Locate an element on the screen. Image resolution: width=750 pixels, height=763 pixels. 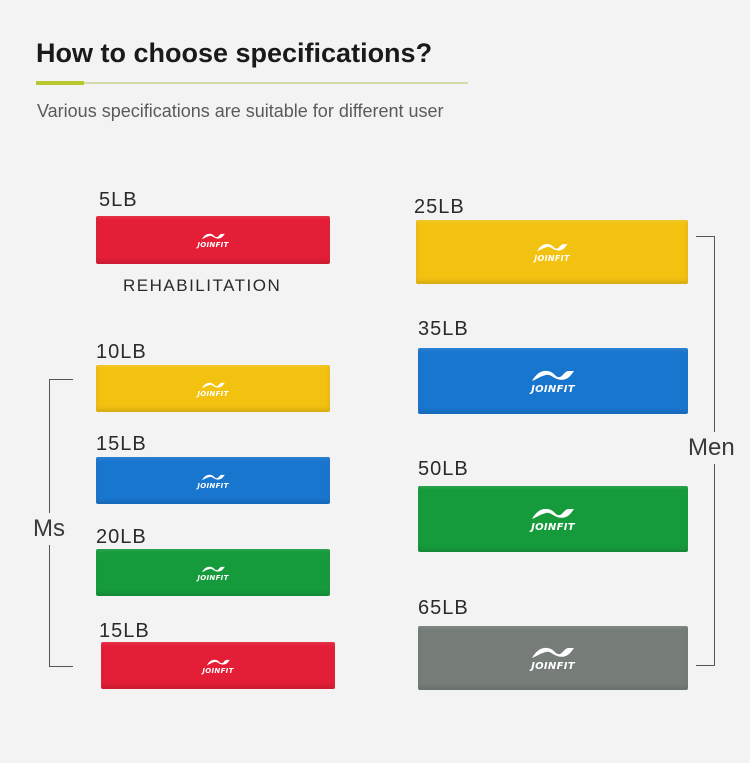
resistance-band-10lb: JOINFIT is located at coordinates (213, 388).